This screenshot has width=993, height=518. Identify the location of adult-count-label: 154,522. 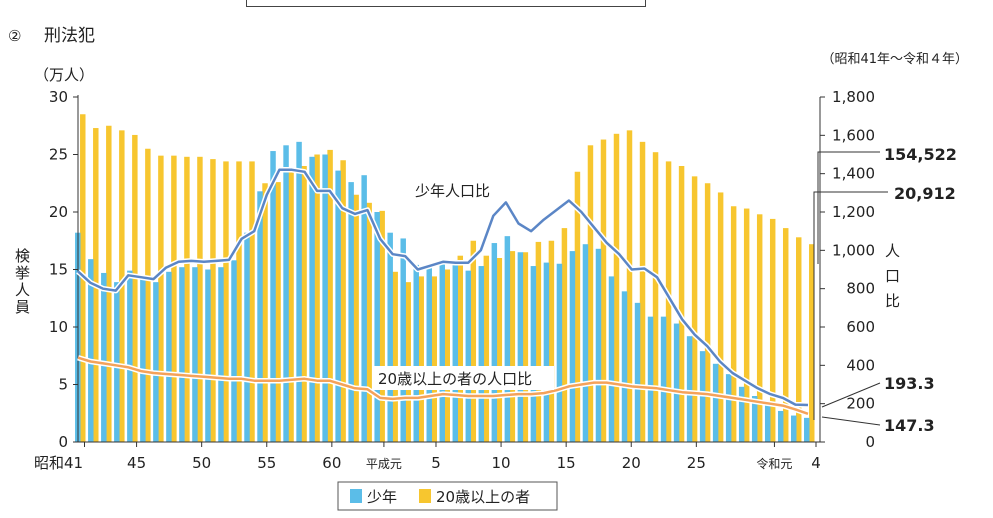
(920, 154).